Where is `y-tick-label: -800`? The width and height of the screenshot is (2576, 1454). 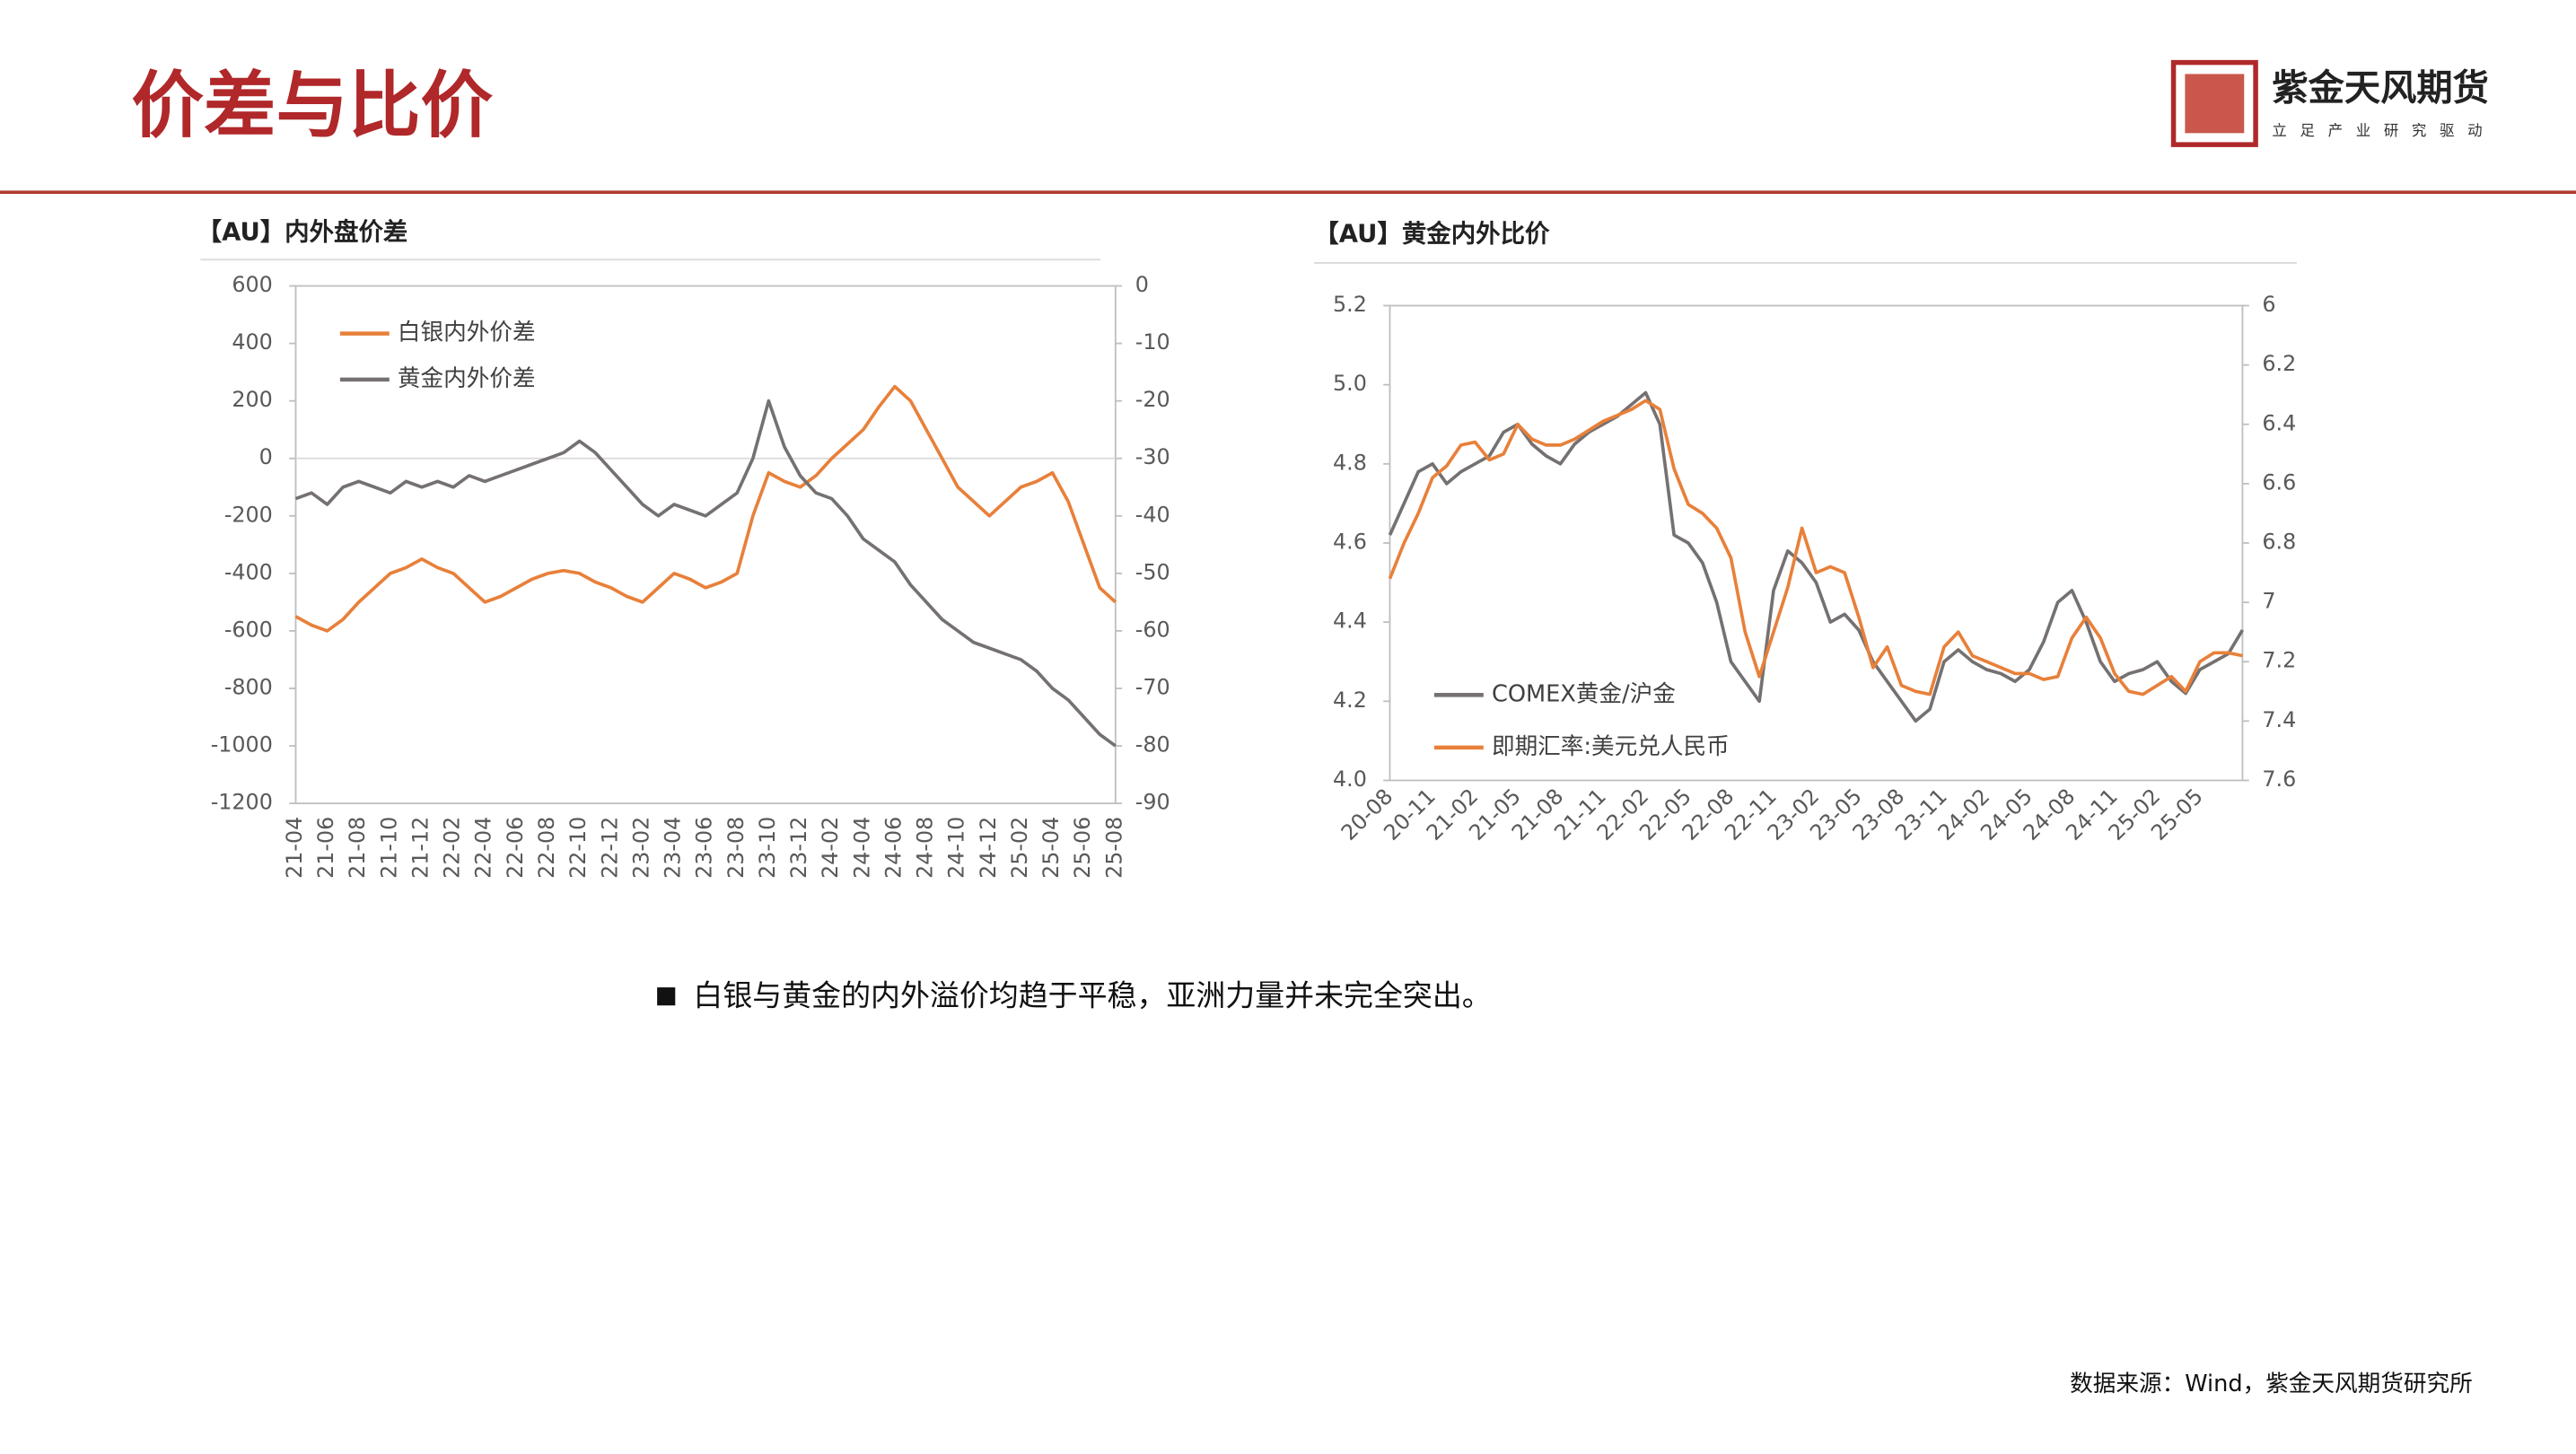 y-tick-label: -800 is located at coordinates (248, 686).